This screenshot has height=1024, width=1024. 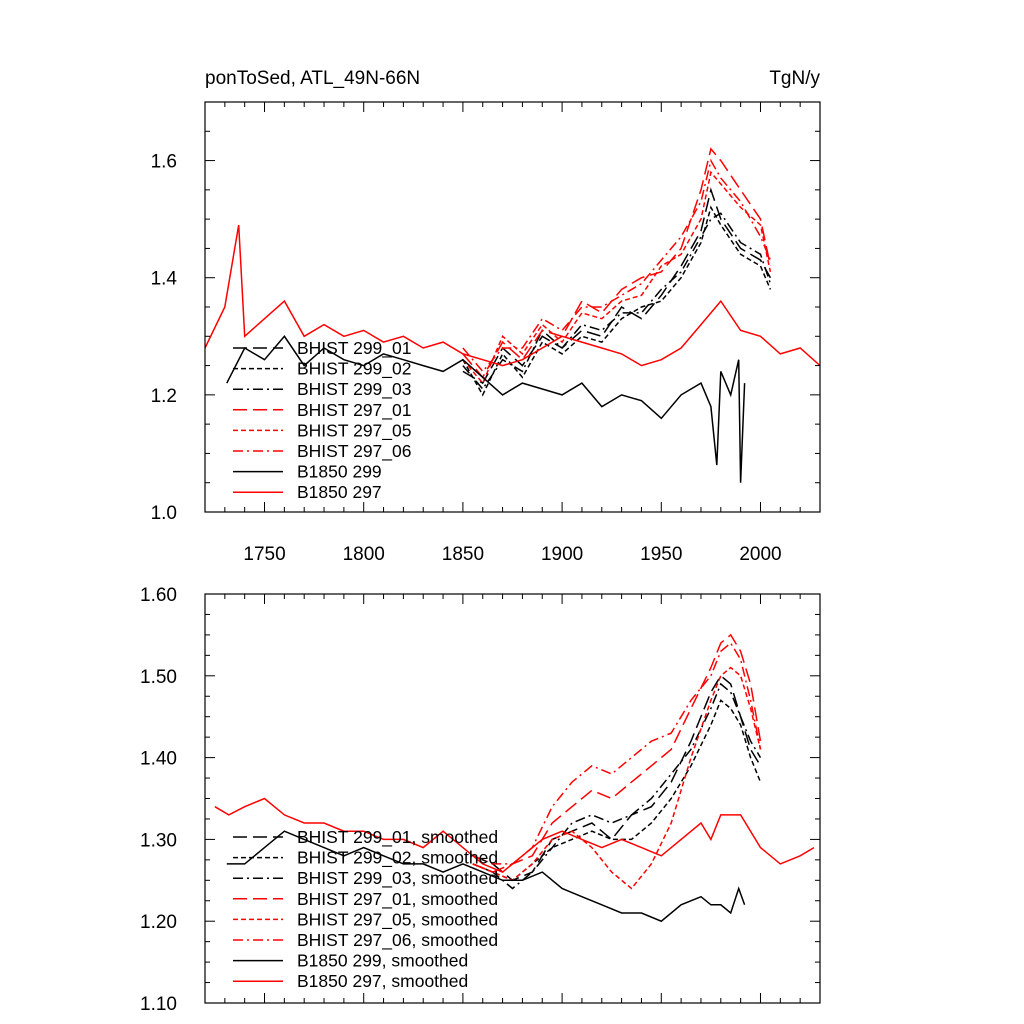 I want to click on legend-label-2: BHIST 299_02, smoothed, so click(x=397, y=858).